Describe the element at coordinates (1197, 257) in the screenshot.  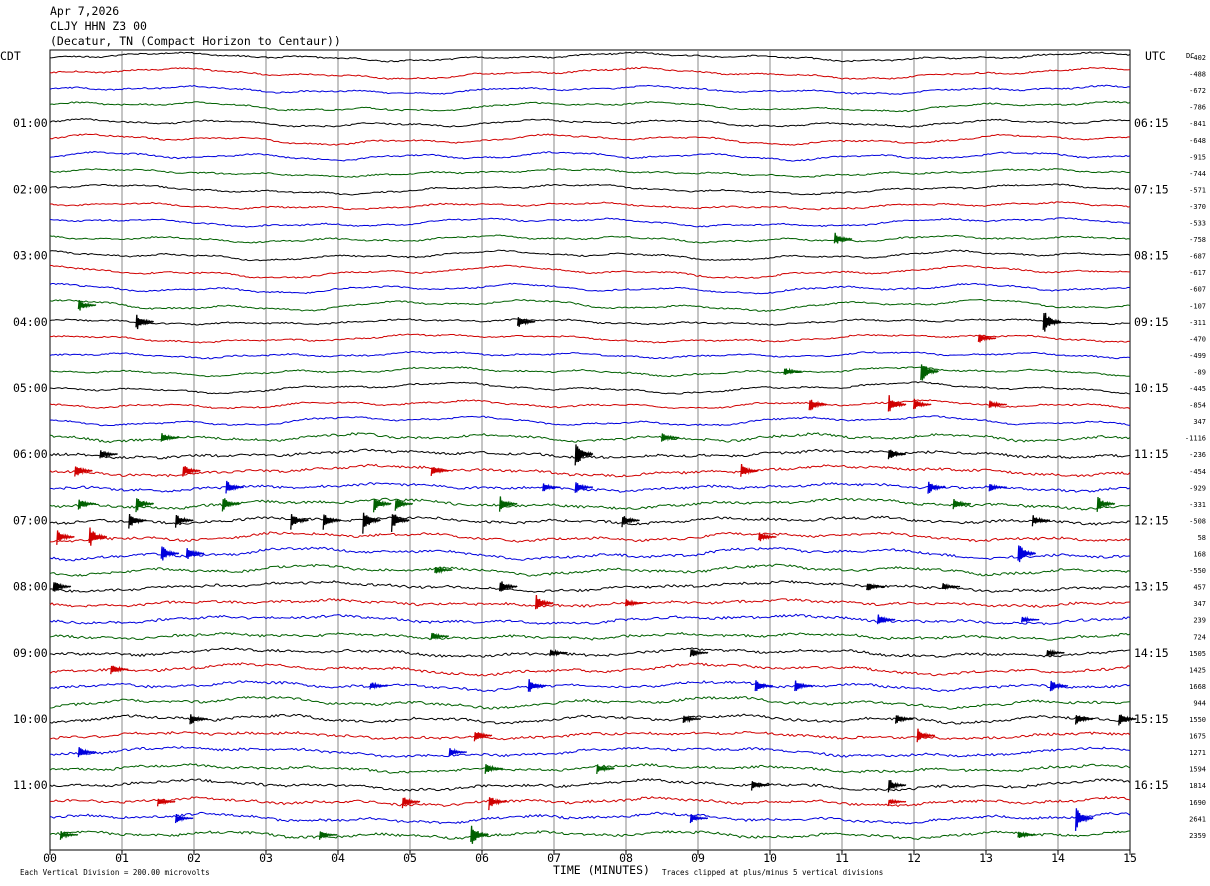
I see `dc-offset-label: -687` at that location.